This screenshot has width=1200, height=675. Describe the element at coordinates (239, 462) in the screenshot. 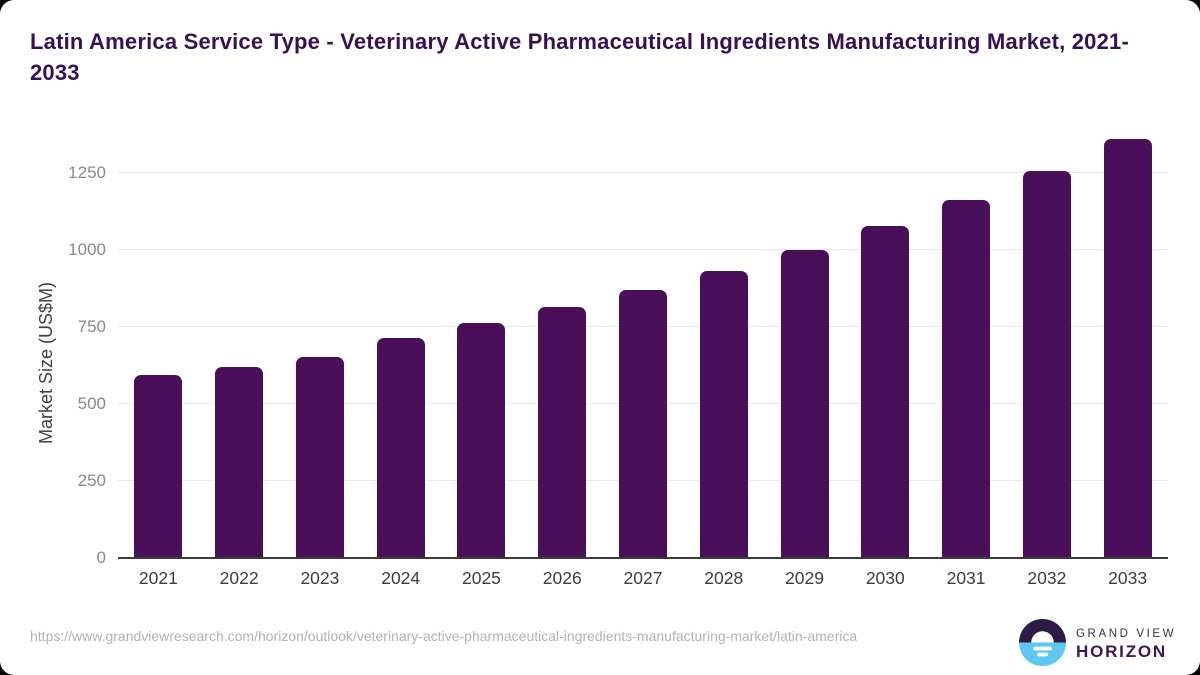

I see `bar-2022` at that location.